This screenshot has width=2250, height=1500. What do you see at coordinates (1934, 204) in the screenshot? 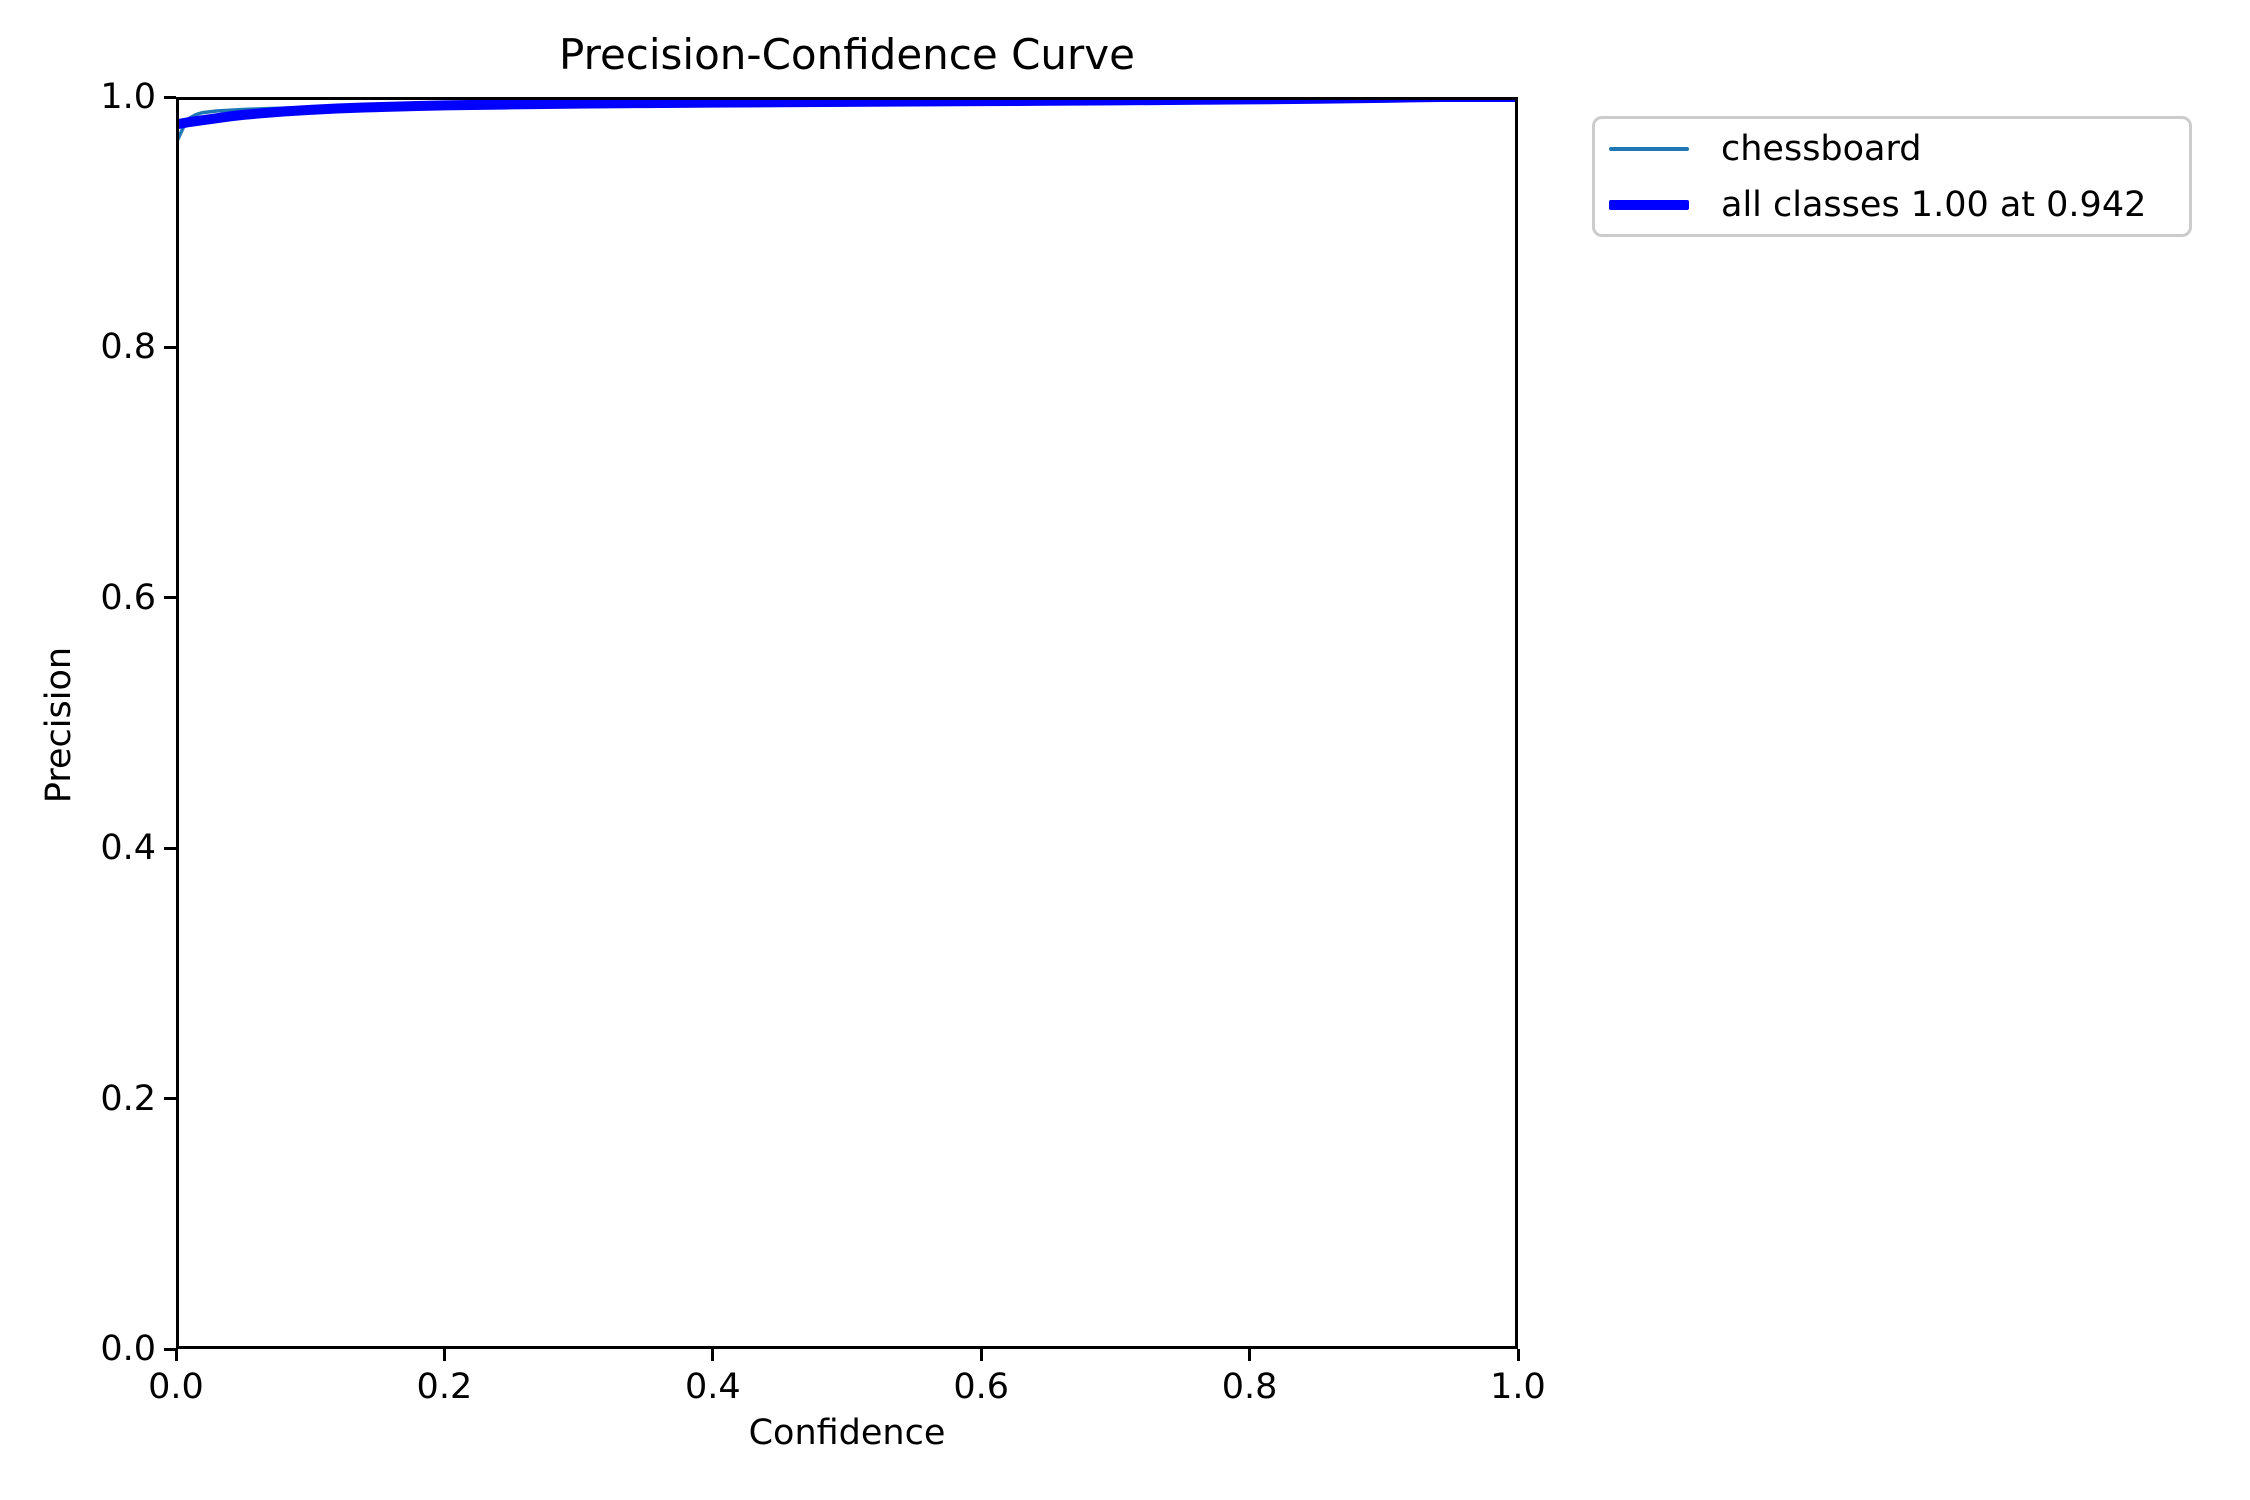
I see `legend-label-all-classes: all classes 1.00 at 0.942` at bounding box center [1934, 204].